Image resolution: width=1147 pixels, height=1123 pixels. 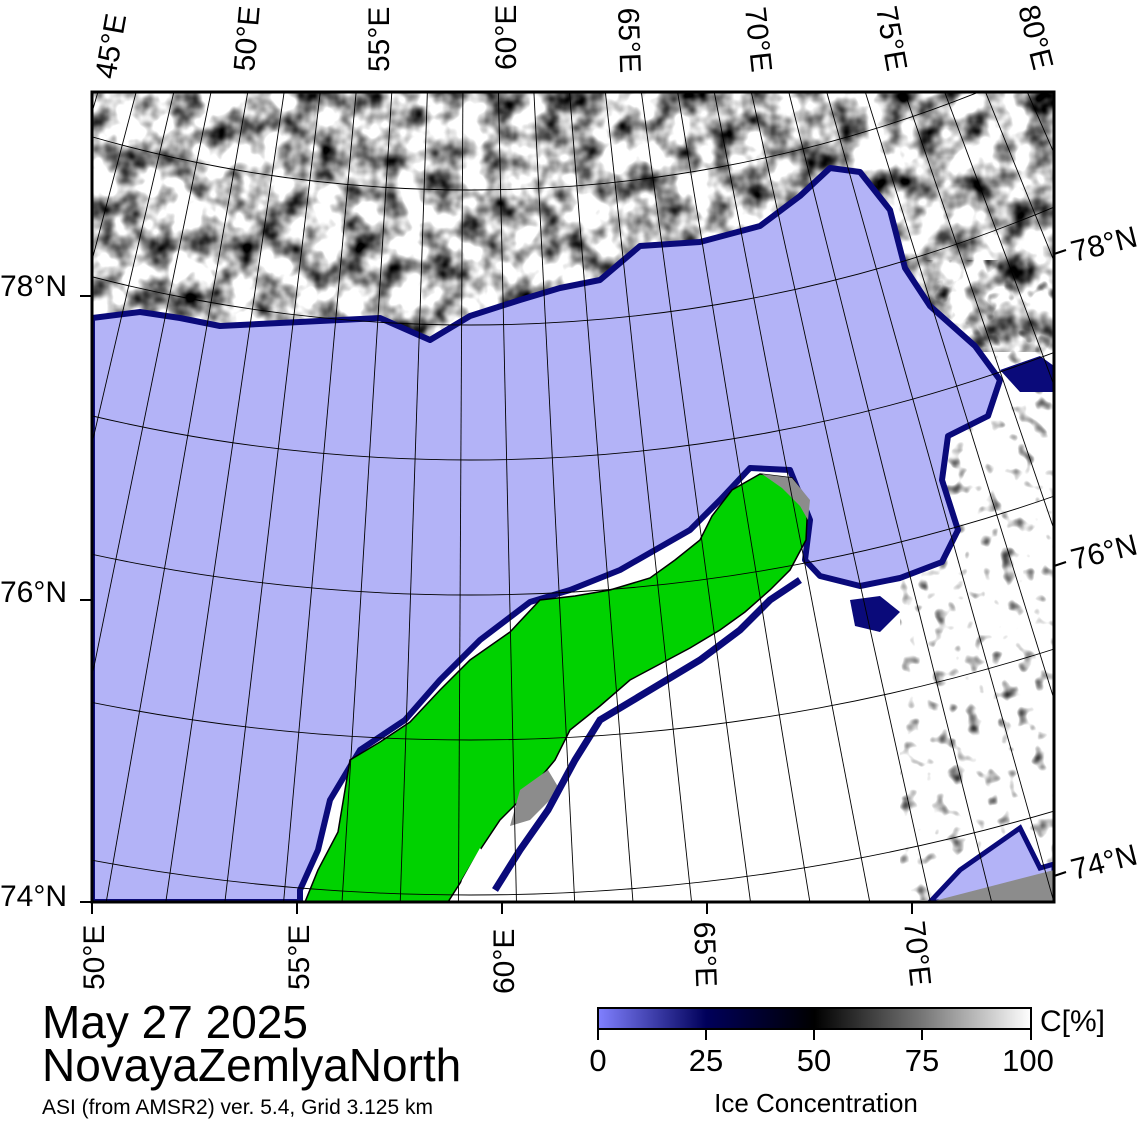 I want to click on region-name: NovayaZemlyaNorth, so click(x=252, y=1065).